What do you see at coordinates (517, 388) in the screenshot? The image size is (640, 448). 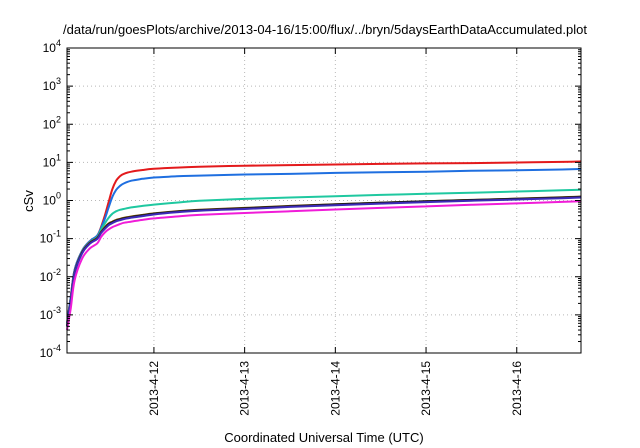 I see `x-tick-label: 2013-4-16` at bounding box center [517, 388].